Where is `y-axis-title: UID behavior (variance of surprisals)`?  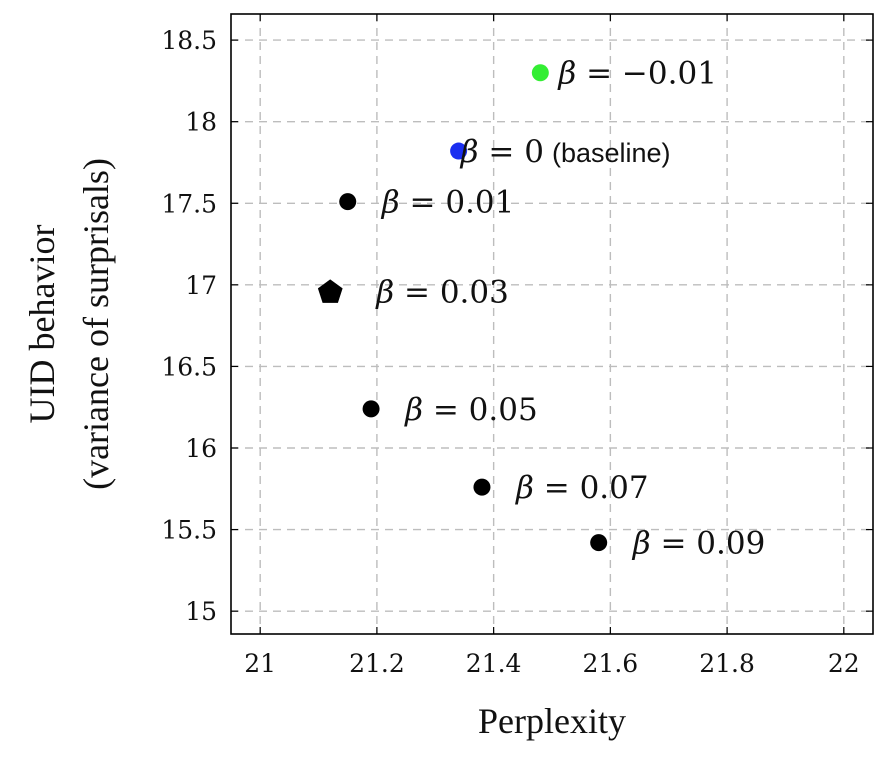
y-axis-title: UID behavior (variance of surprisals) is located at coordinates (69, 324).